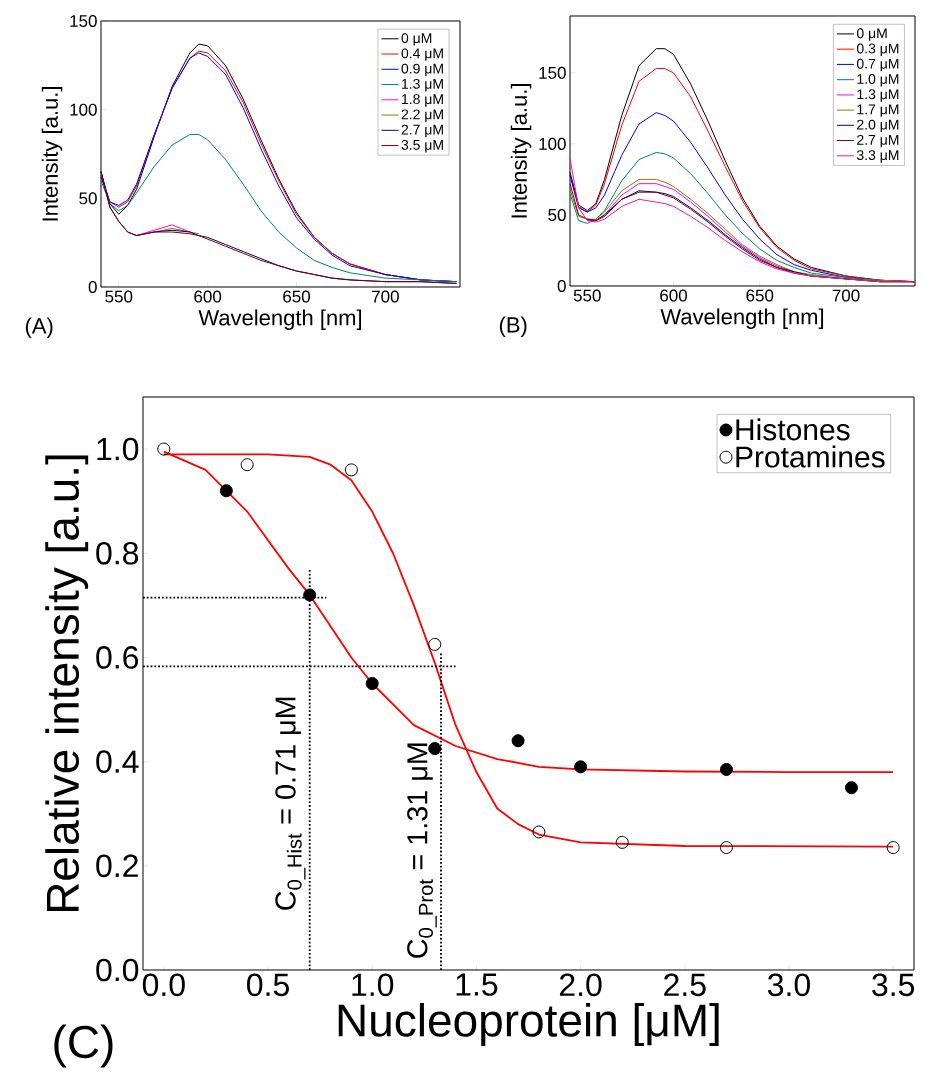  Describe the element at coordinates (268, 985) in the screenshot. I see `x-tick-label: 0.5` at that location.